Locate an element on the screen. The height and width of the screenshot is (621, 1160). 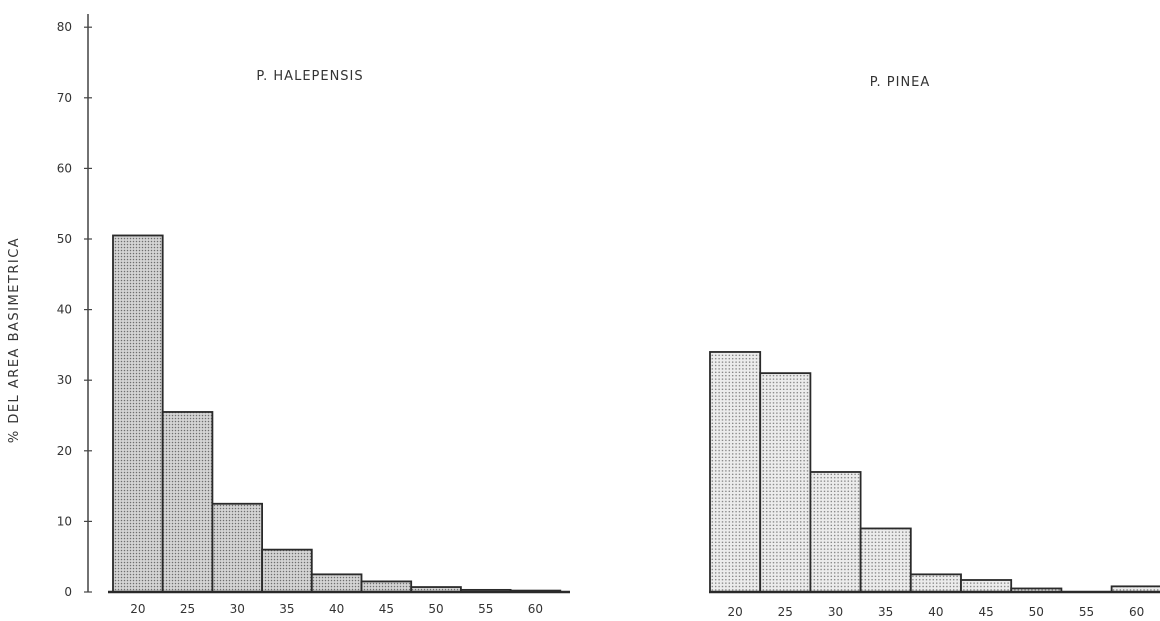
chart-title-halepensis: P. HALEPENSIS is located at coordinates (309, 76).